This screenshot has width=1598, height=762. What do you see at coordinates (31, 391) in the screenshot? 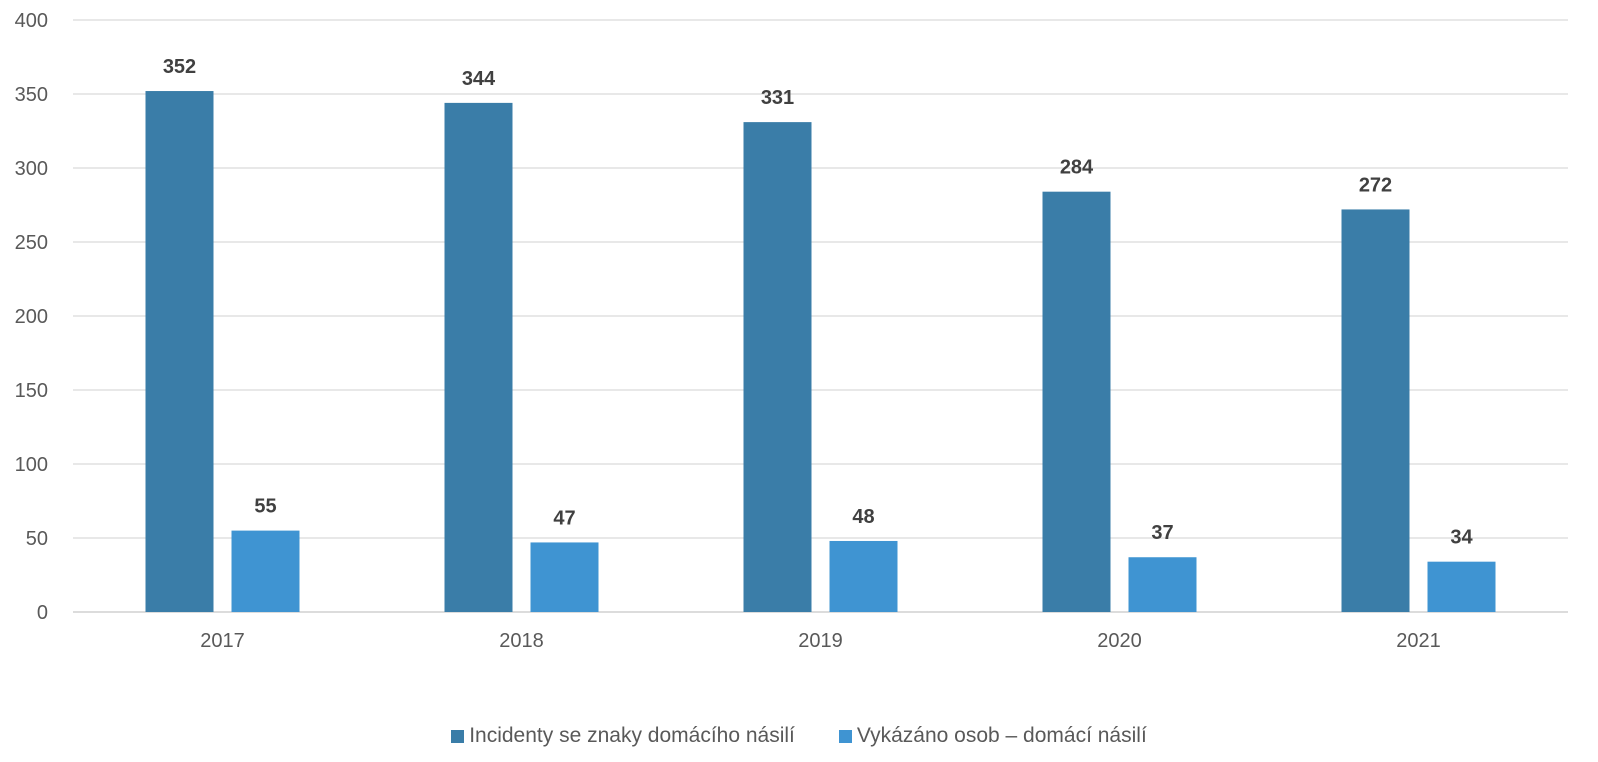
I see `y-tick-label: 150` at bounding box center [31, 391].